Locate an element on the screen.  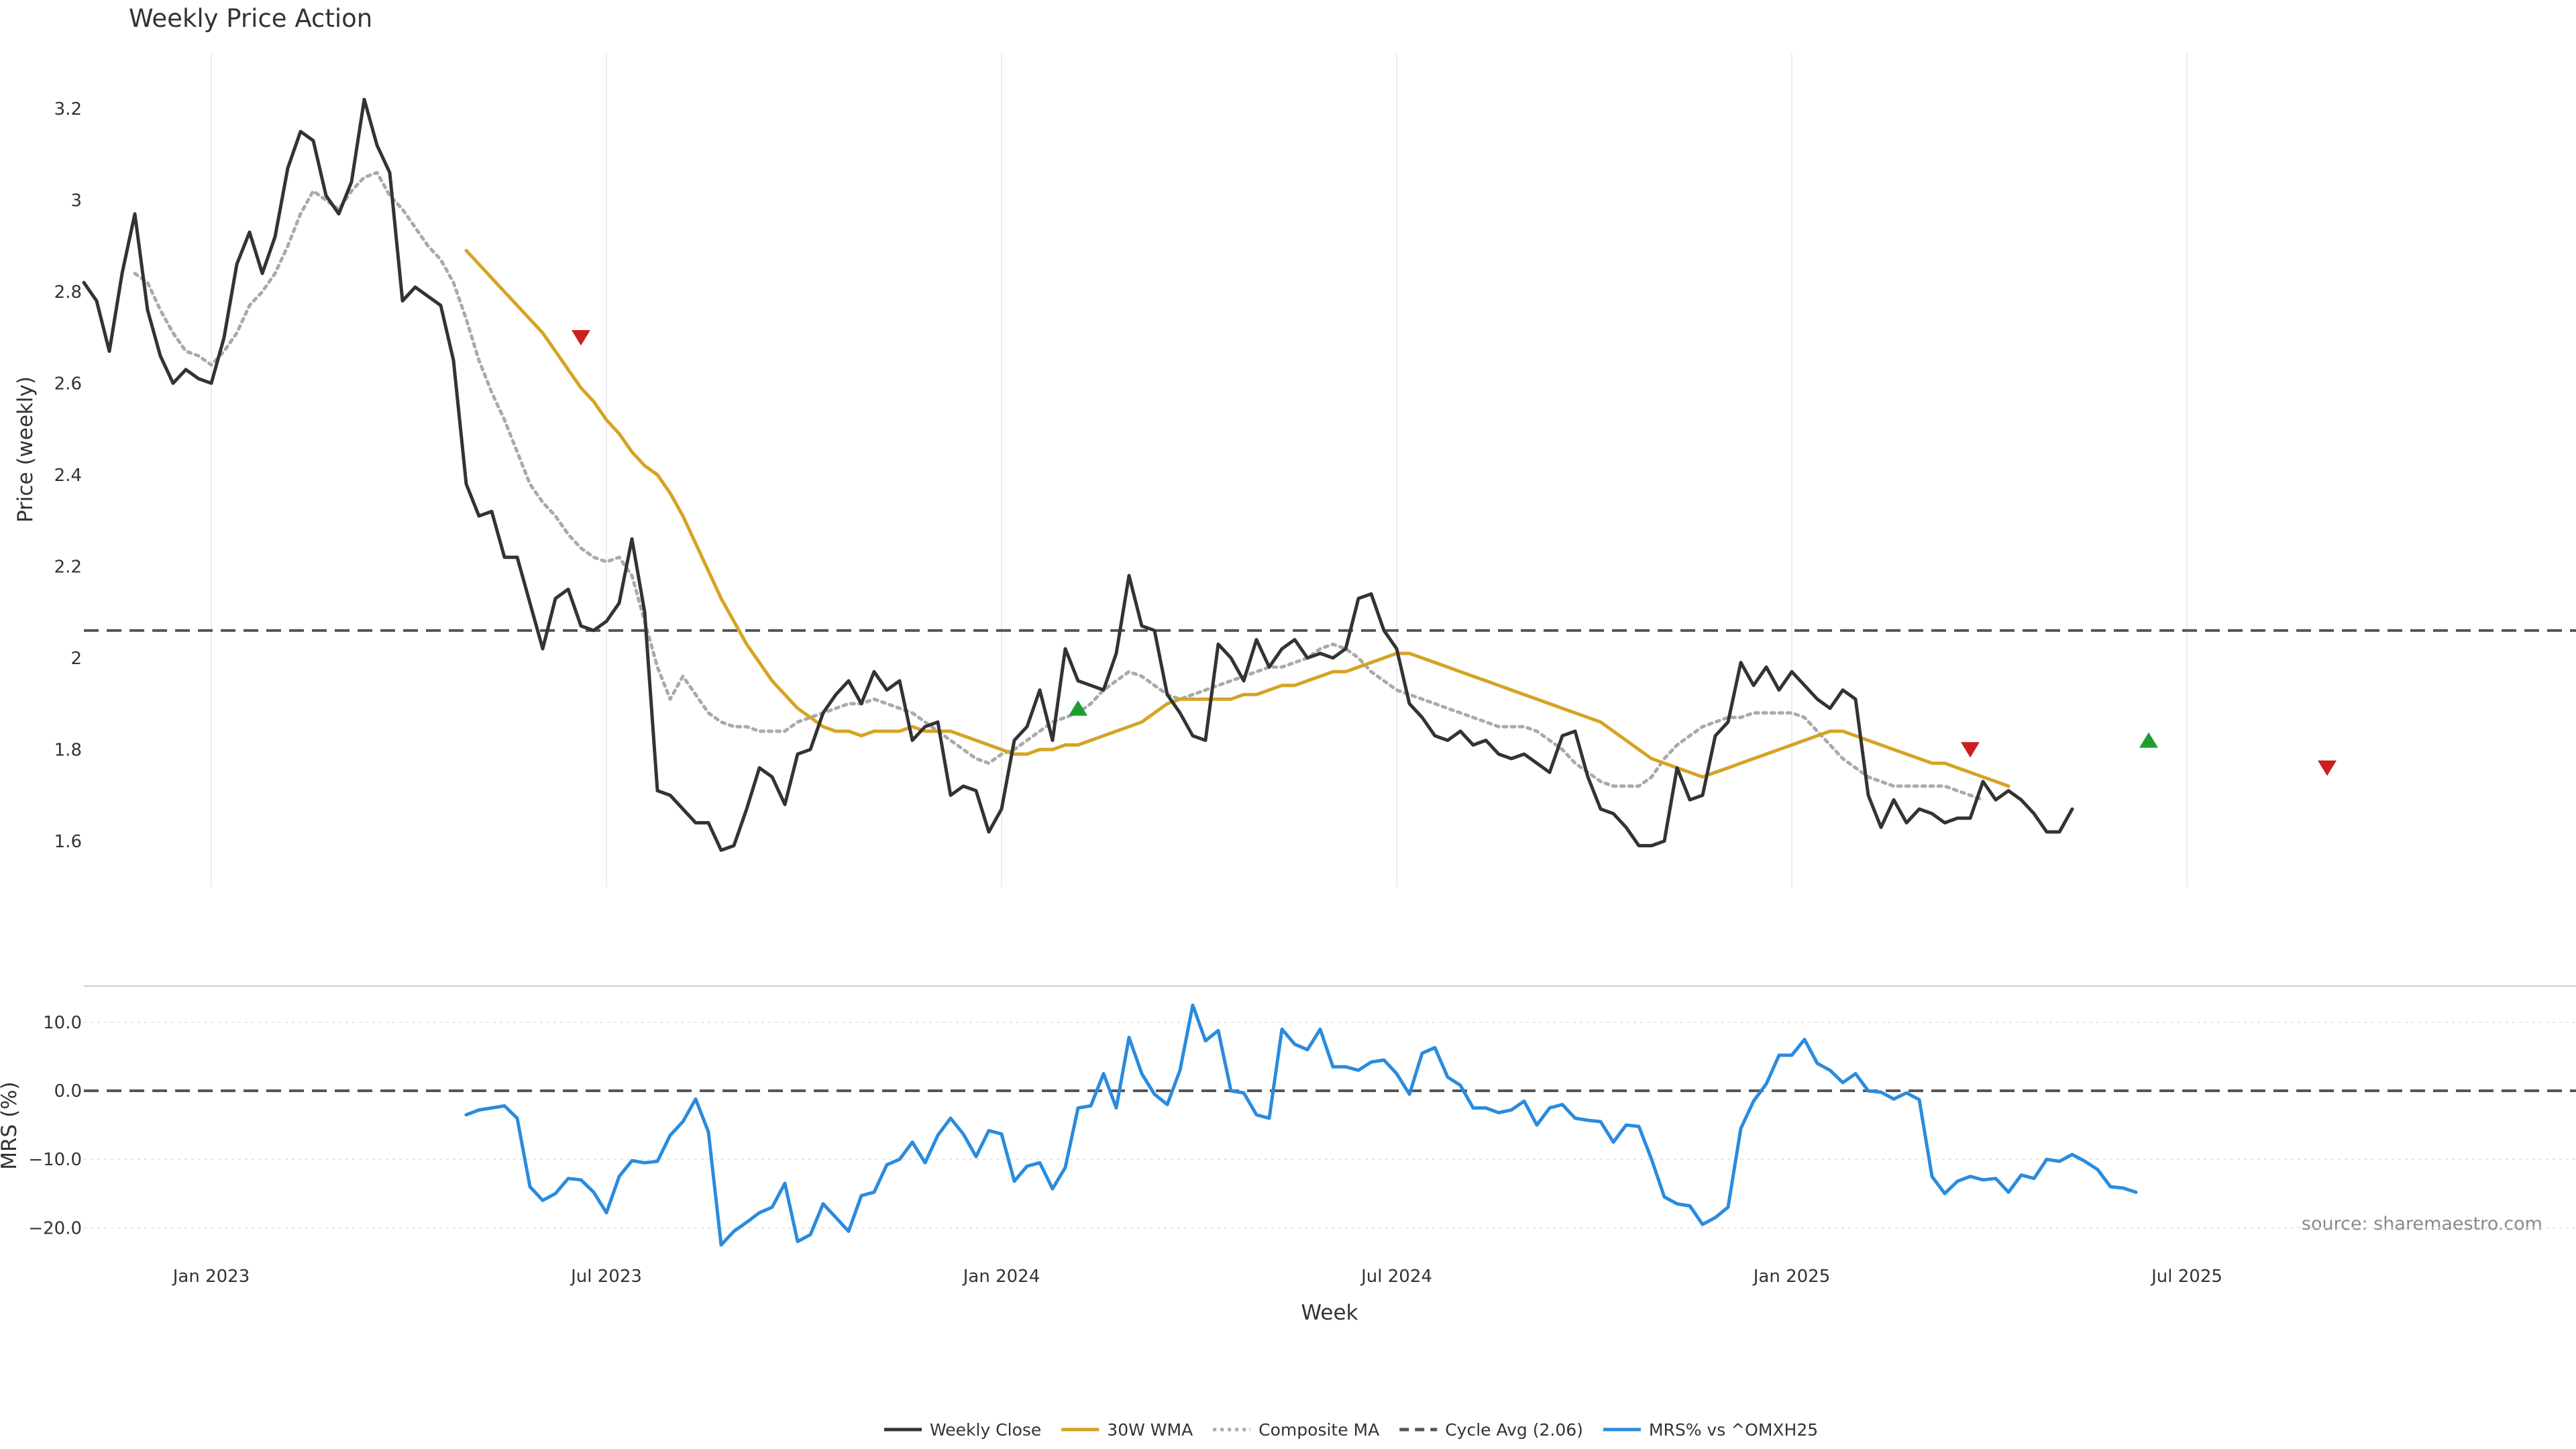
x-tick-label: Jan 2023 is located at coordinates (211, 1277).